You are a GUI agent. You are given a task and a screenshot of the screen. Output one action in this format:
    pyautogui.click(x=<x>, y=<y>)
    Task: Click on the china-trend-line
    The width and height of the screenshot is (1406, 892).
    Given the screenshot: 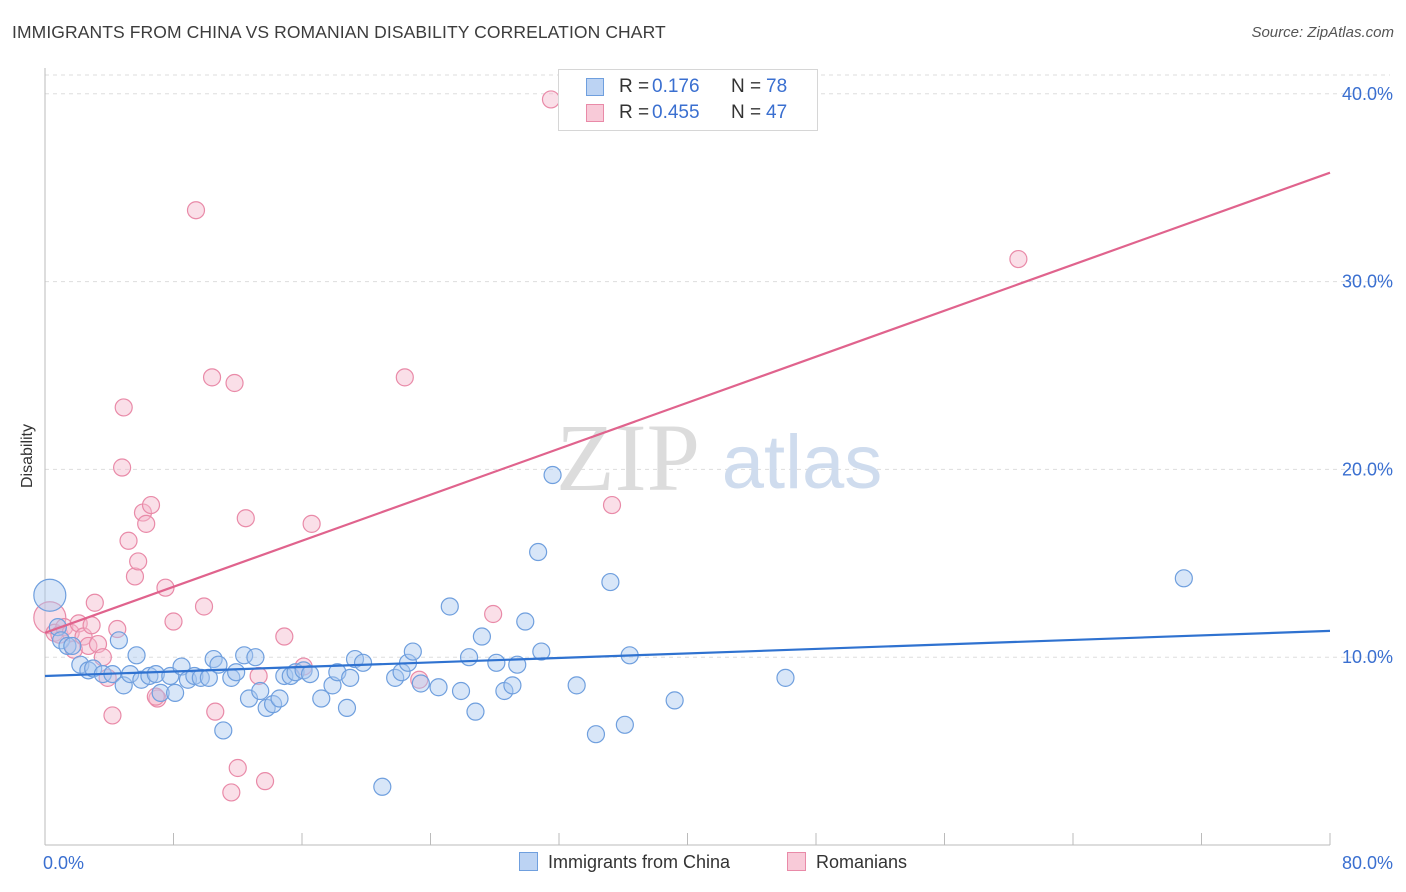 What is the action you would take?
    pyautogui.click(x=687, y=653)
    